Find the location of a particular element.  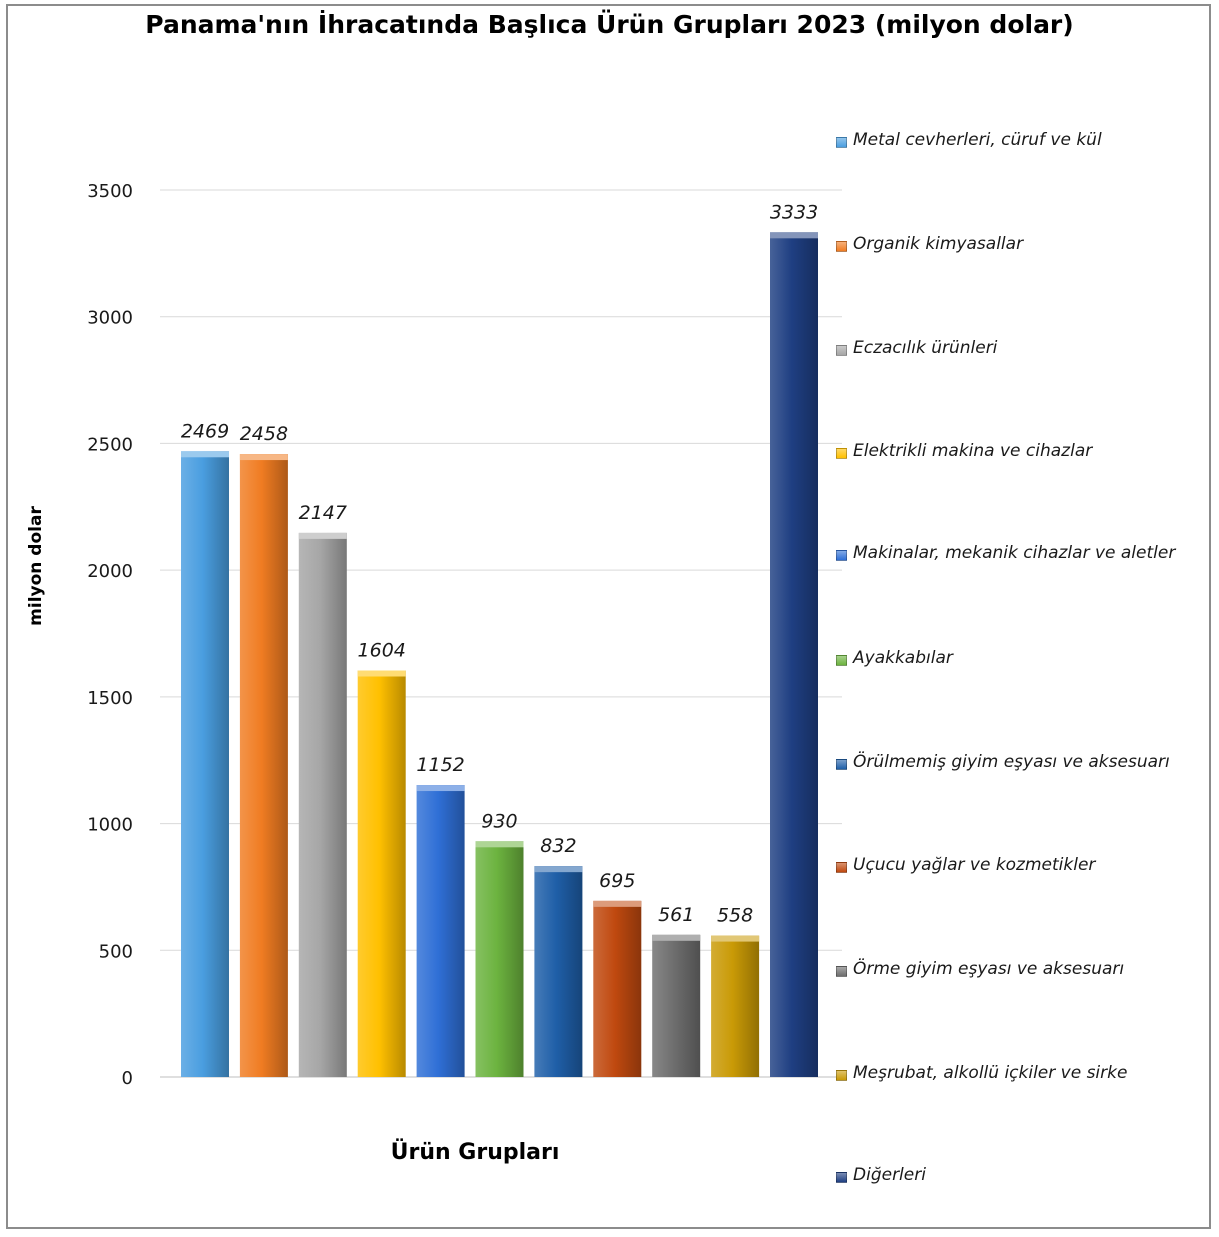

data-label: 2469 is located at coordinates (205, 431).